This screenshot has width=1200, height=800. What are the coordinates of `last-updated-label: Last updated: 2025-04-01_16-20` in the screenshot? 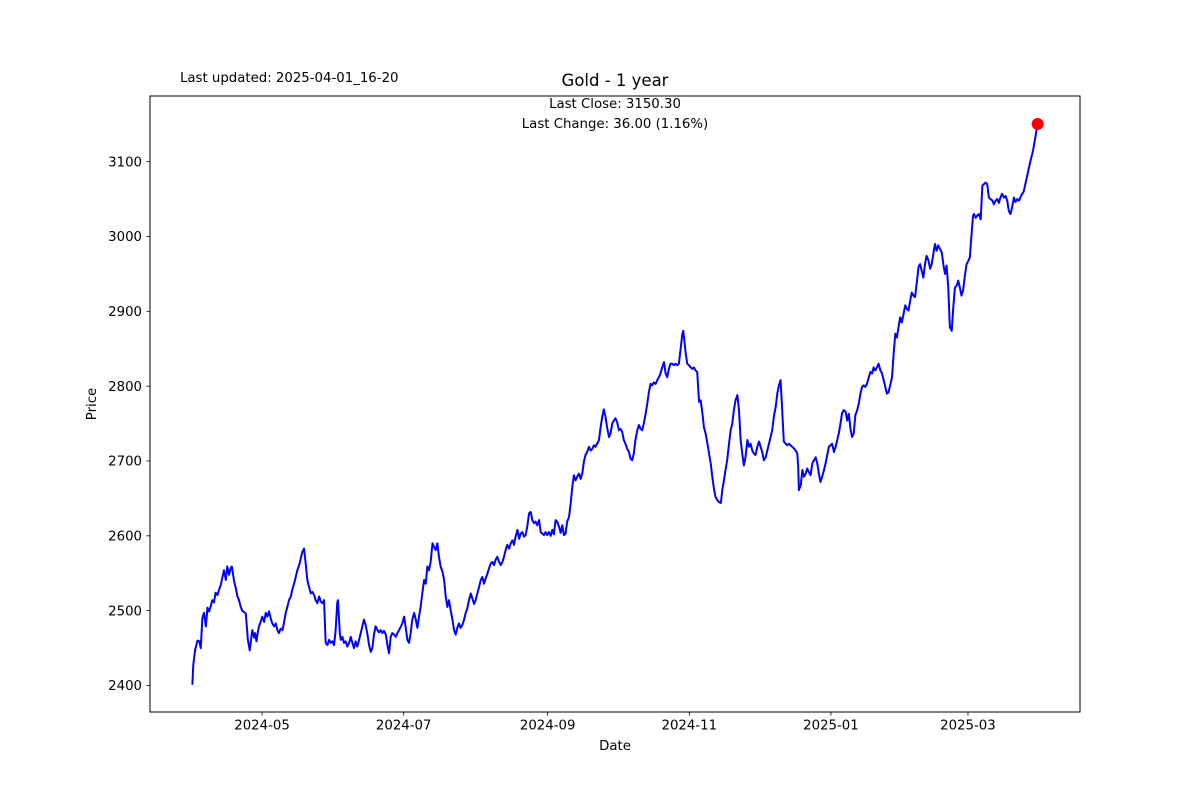 It's located at (289, 78).